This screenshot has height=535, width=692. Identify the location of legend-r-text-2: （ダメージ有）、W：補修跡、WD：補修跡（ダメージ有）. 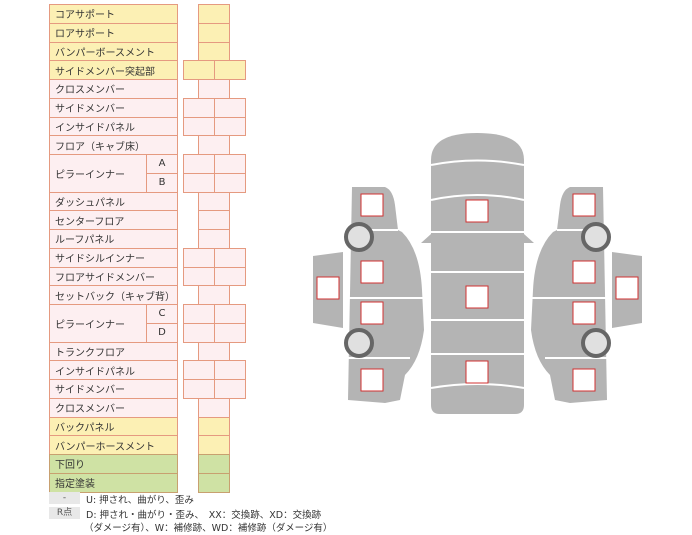
(208, 528).